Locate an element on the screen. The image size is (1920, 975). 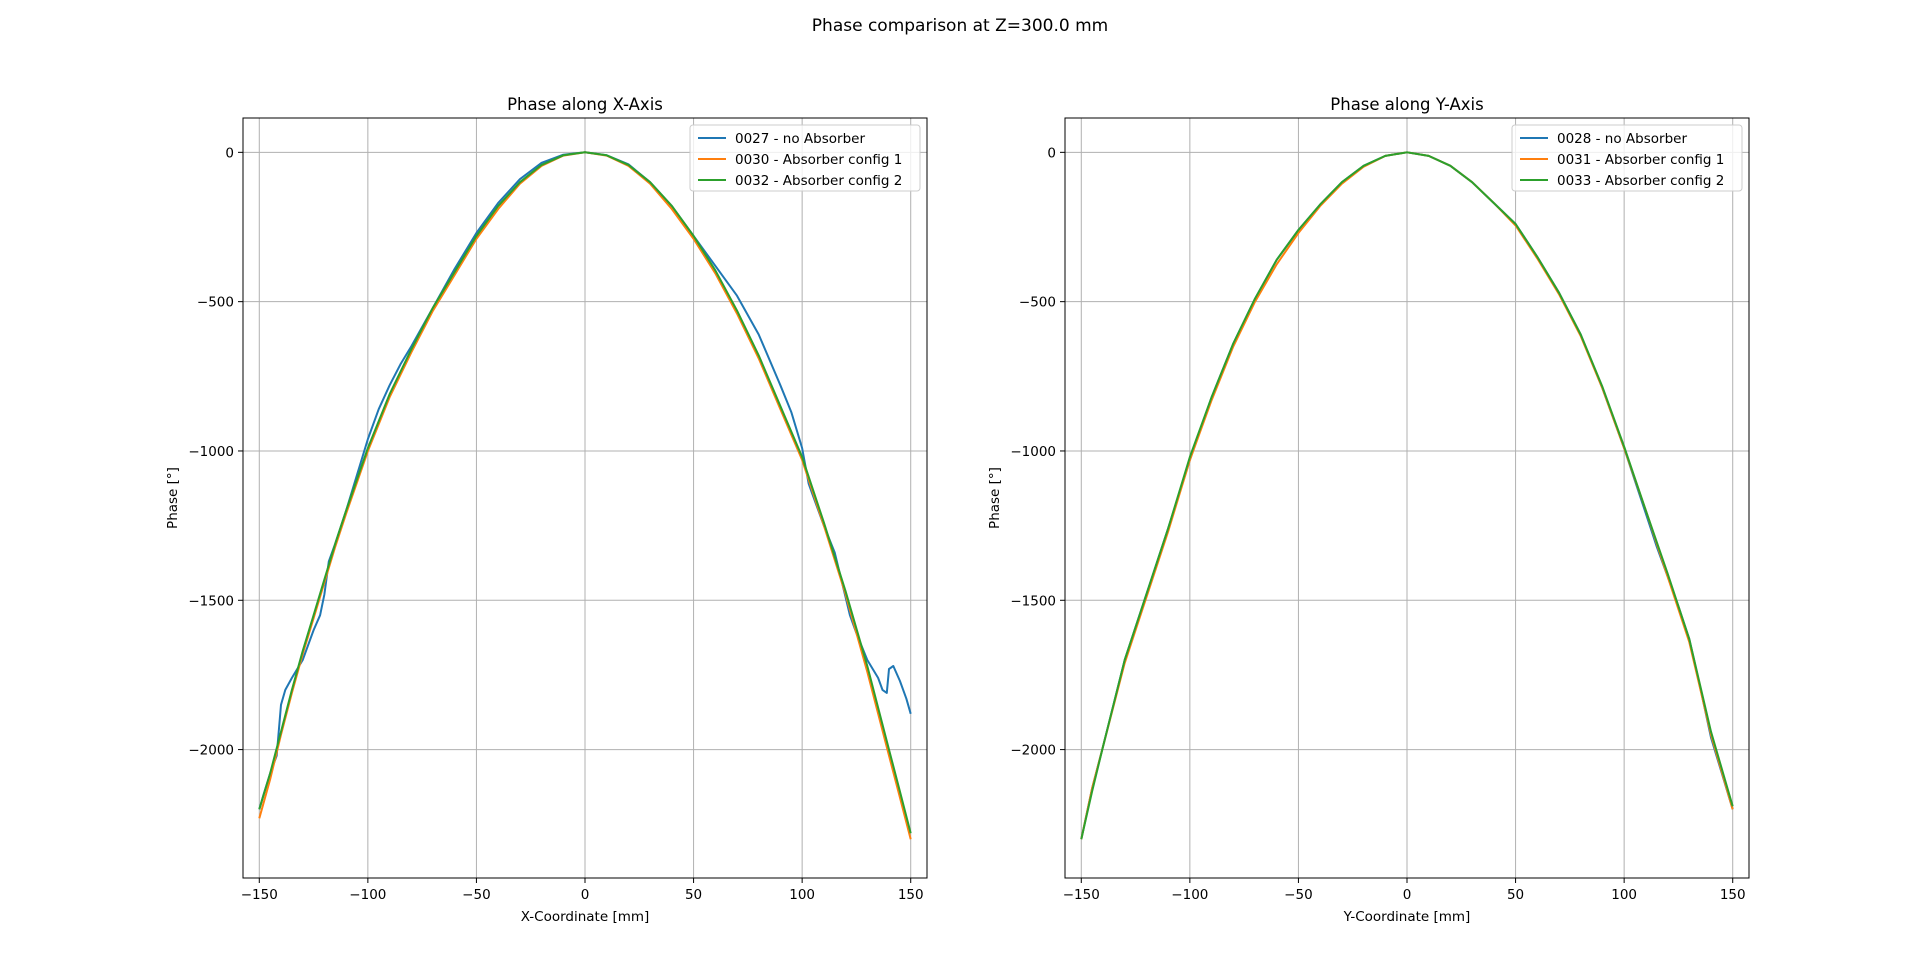
x-axis-label: X-Coordinate [mm] is located at coordinates (585, 917).